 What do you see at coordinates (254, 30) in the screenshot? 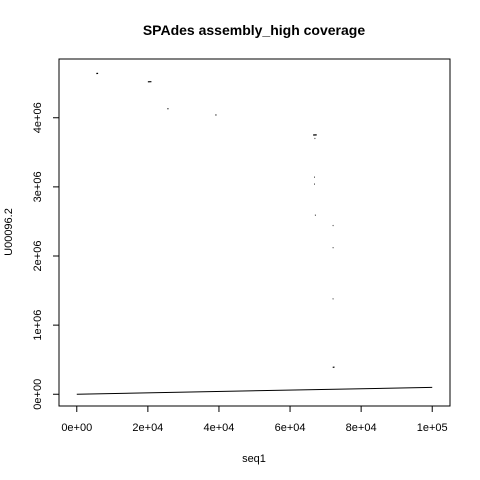
I see `chart-title: SPAdes assembly_high coverage` at bounding box center [254, 30].